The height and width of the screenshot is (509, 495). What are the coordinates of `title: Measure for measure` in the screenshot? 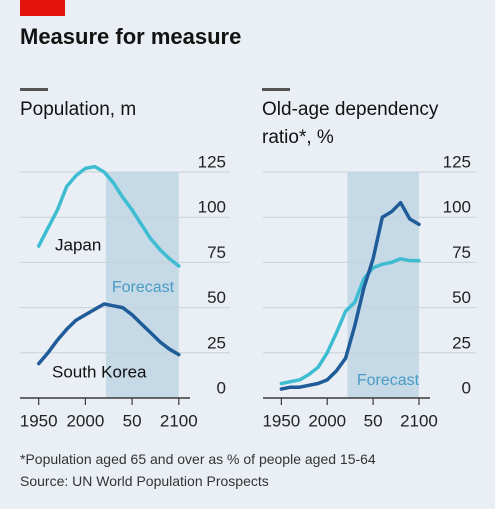 It's located at (131, 36).